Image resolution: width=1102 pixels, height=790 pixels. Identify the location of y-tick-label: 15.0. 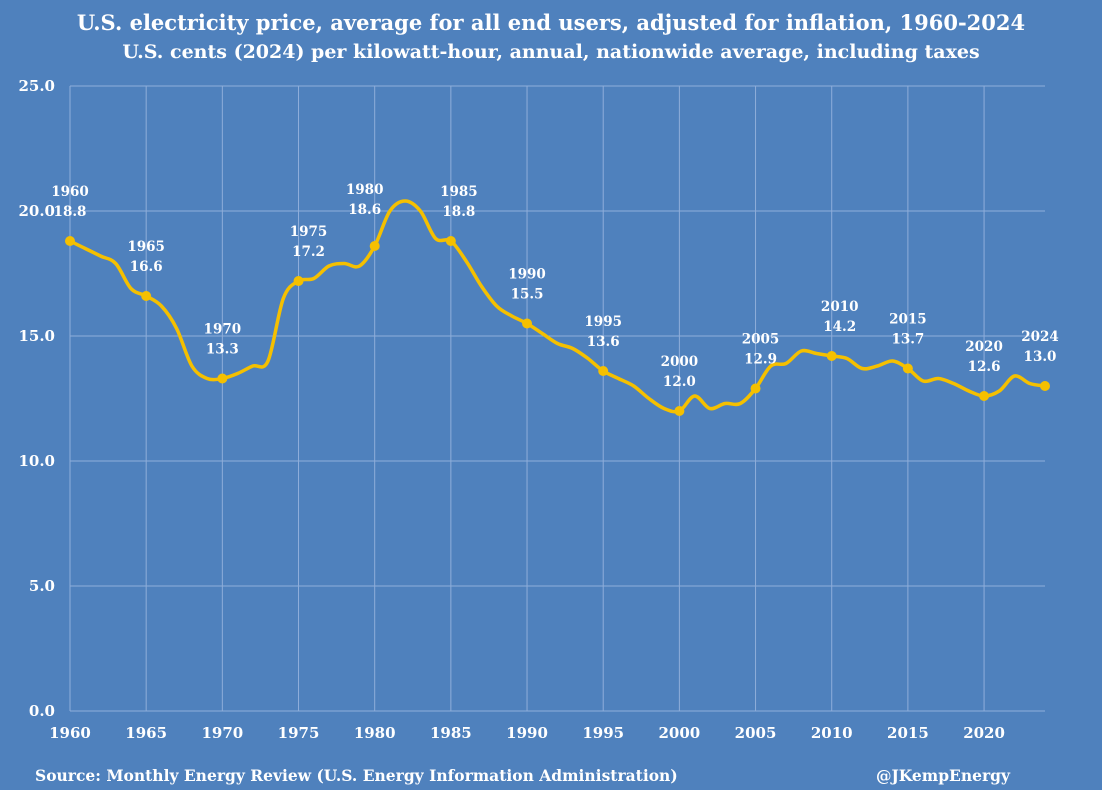
(36, 336).